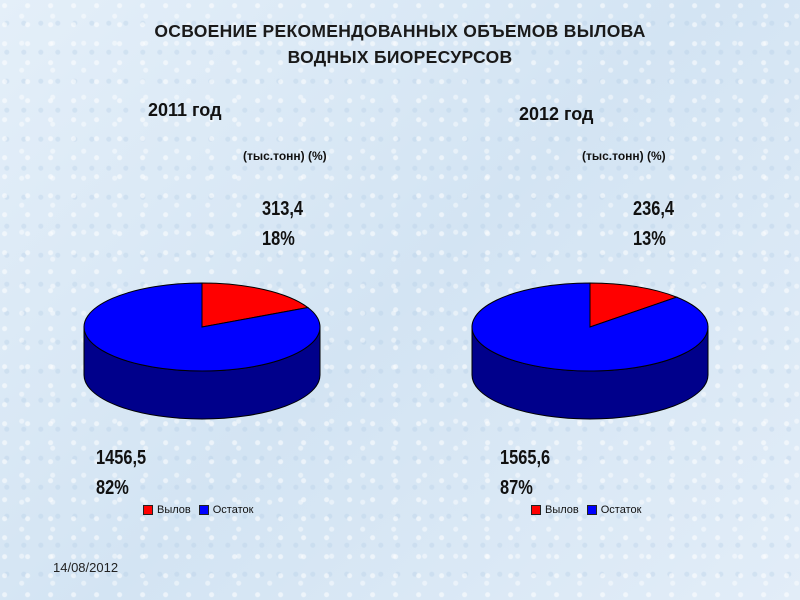  I want to click on title-line-2: ВОДНЫХ БИОРЕСУРСОВ, so click(400, 57).